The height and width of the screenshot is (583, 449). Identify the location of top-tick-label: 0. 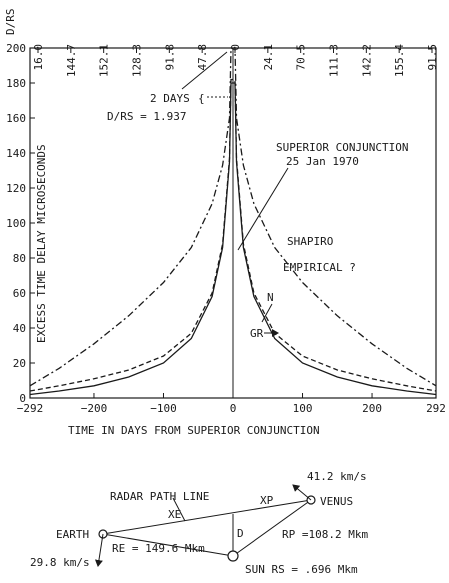
(235, 47).